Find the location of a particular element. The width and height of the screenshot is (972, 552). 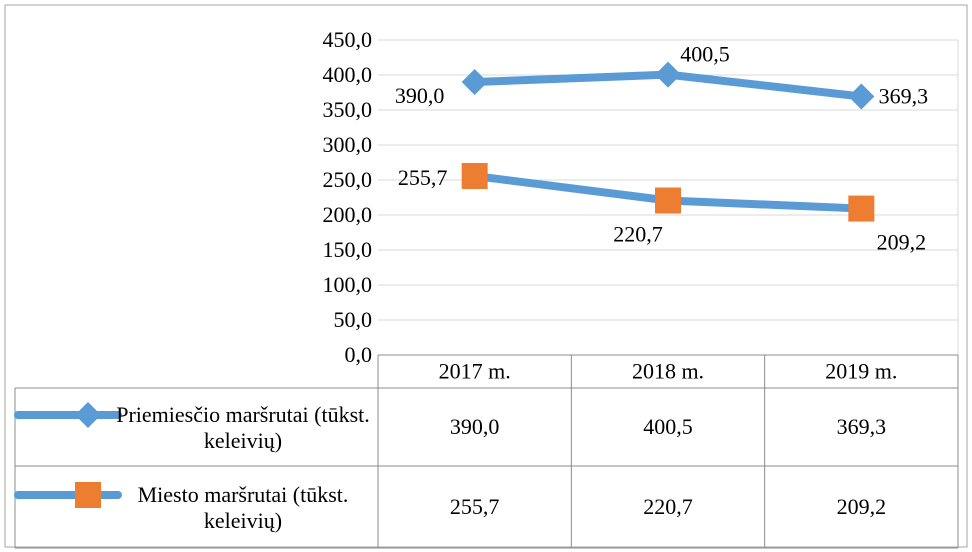

data-label: 400,5 is located at coordinates (705, 54).